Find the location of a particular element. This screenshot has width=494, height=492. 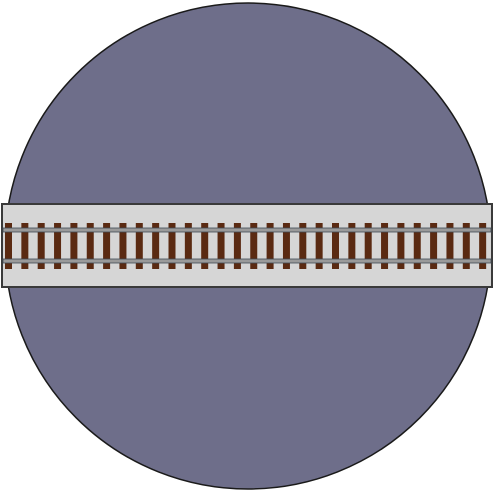

rail-bottom is located at coordinates (247, 261).